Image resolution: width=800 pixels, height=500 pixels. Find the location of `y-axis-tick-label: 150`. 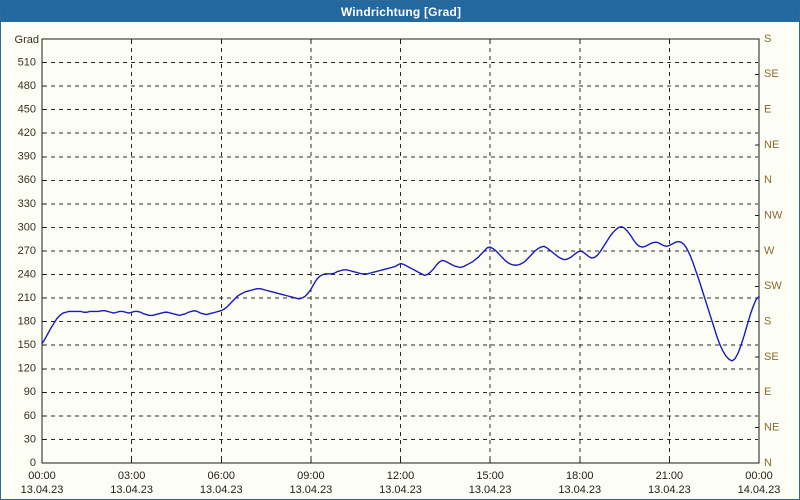

y-axis-tick-label: 150 is located at coordinates (27, 345).